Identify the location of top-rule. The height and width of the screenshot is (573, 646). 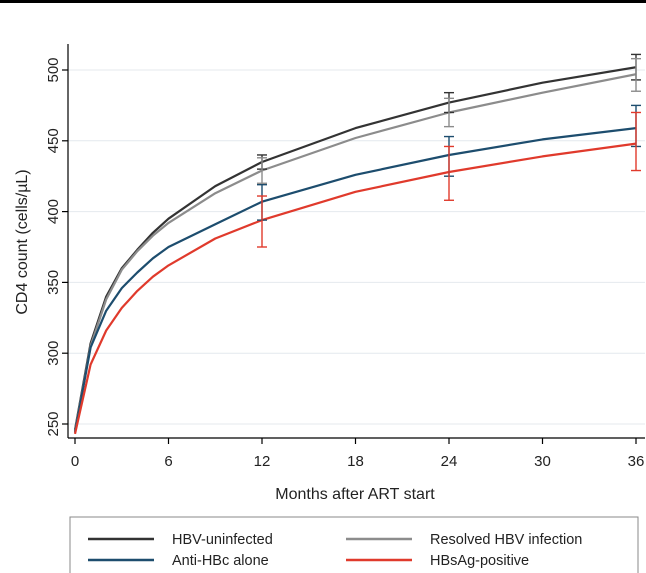
(323, 1).